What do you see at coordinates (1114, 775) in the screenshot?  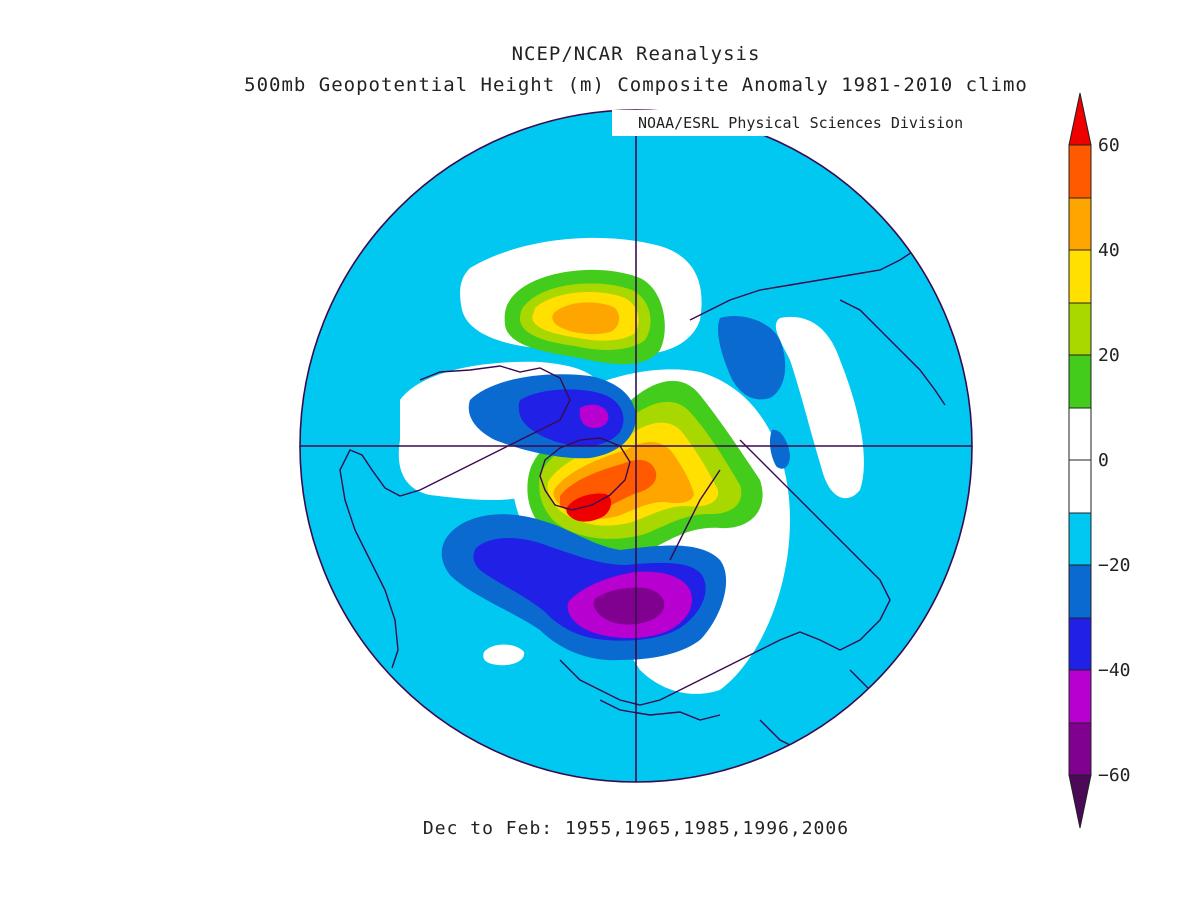 I see `colorbar-label-neg60: −60` at bounding box center [1114, 775].